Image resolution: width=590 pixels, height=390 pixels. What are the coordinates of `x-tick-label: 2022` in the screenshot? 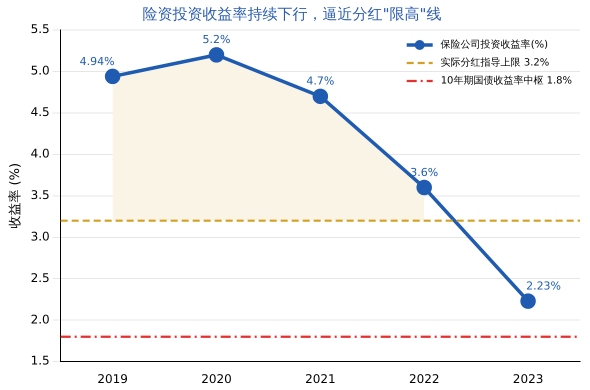 It's located at (424, 379).